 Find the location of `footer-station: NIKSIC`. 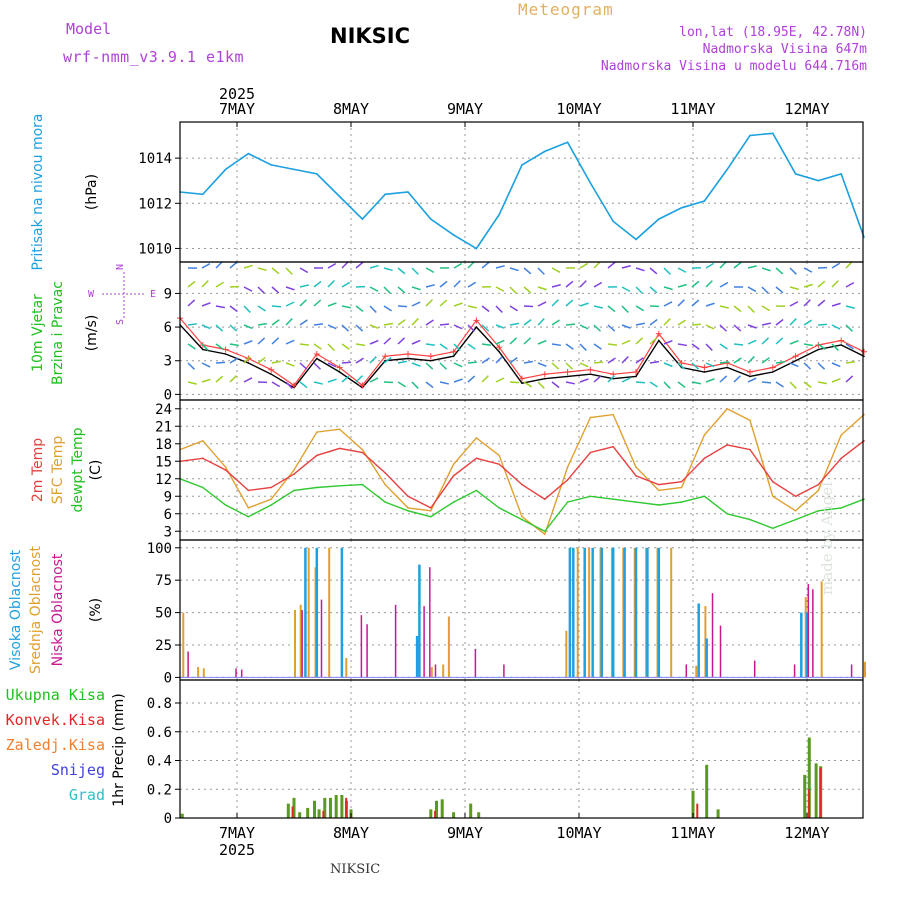

footer-station: NIKSIC is located at coordinates (355, 869).